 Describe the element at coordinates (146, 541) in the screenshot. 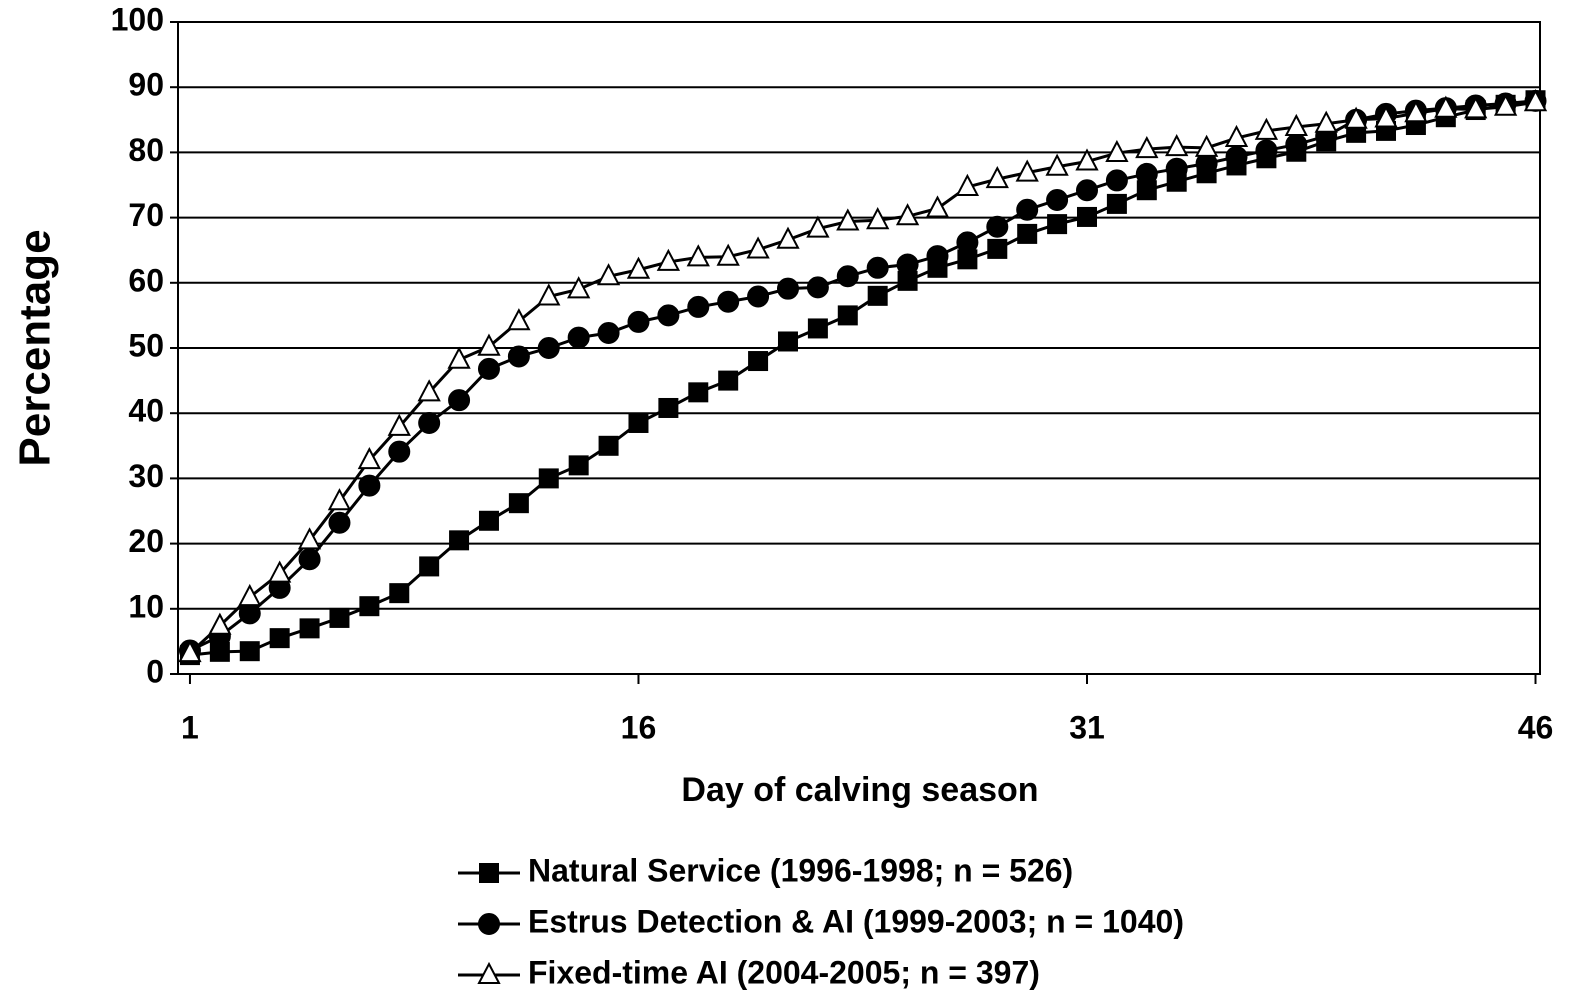

I see `y-tick-label: 20` at that location.